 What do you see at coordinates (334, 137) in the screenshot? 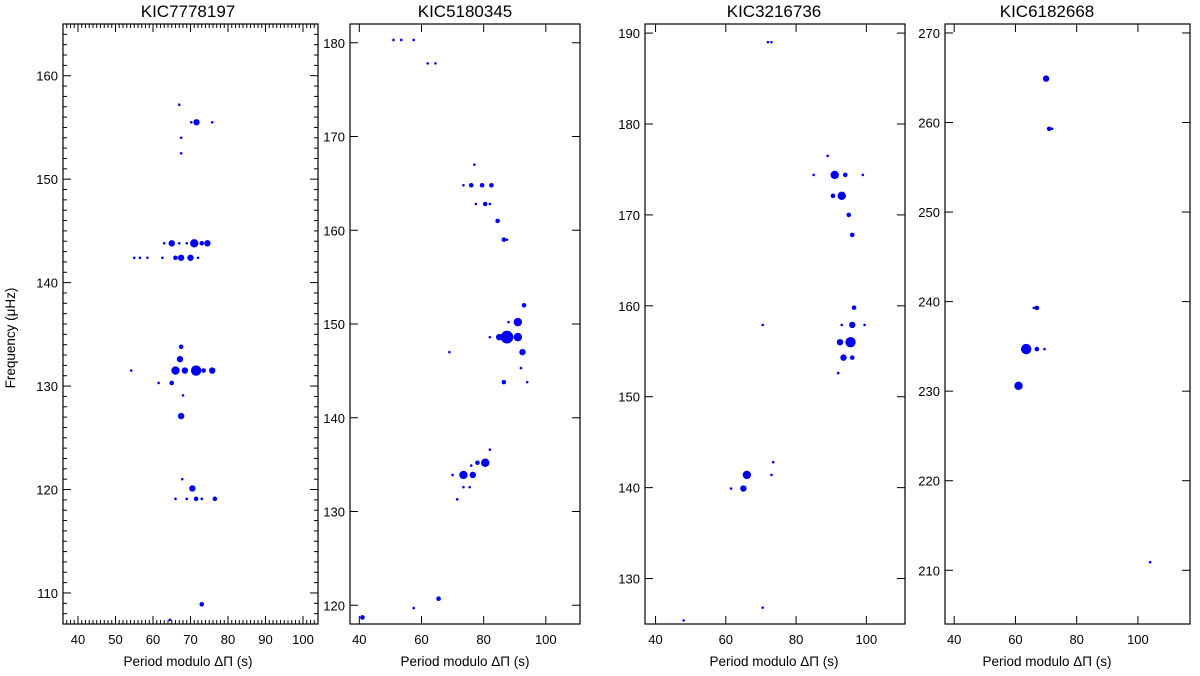
I see `y-tick-label: 170` at bounding box center [334, 137].